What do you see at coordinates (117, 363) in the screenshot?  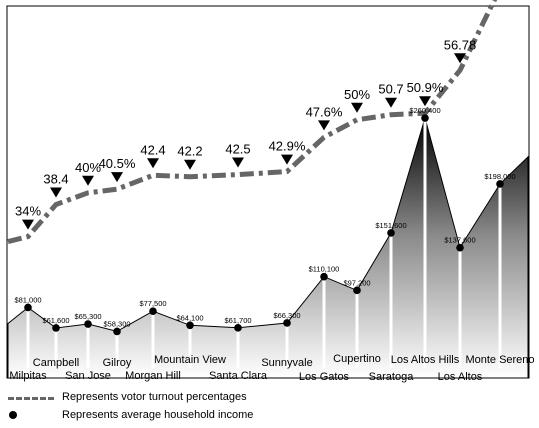 I see `city-label: Gilroy` at bounding box center [117, 363].